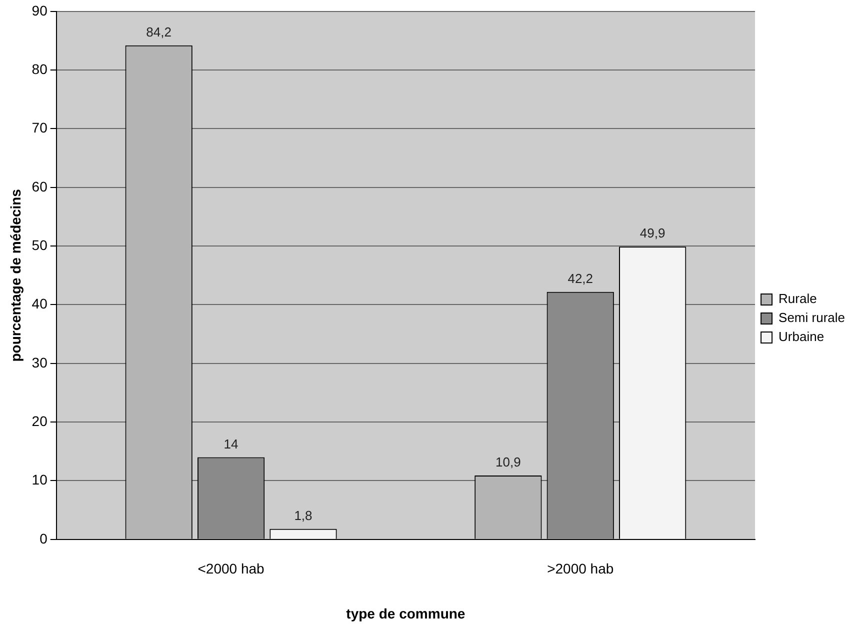 The width and height of the screenshot is (859, 635). What do you see at coordinates (797, 298) in the screenshot?
I see `legend-label: Rurale` at bounding box center [797, 298].